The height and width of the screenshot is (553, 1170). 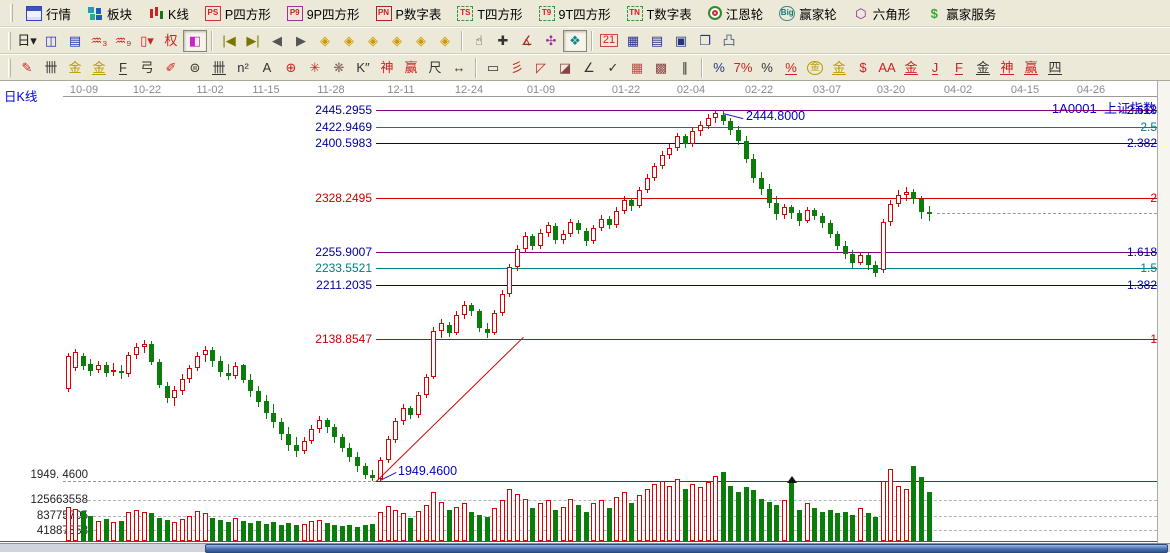 What do you see at coordinates (1007, 68) in the screenshot?
I see `shen-angle-tool-button: 神` at bounding box center [1007, 68].